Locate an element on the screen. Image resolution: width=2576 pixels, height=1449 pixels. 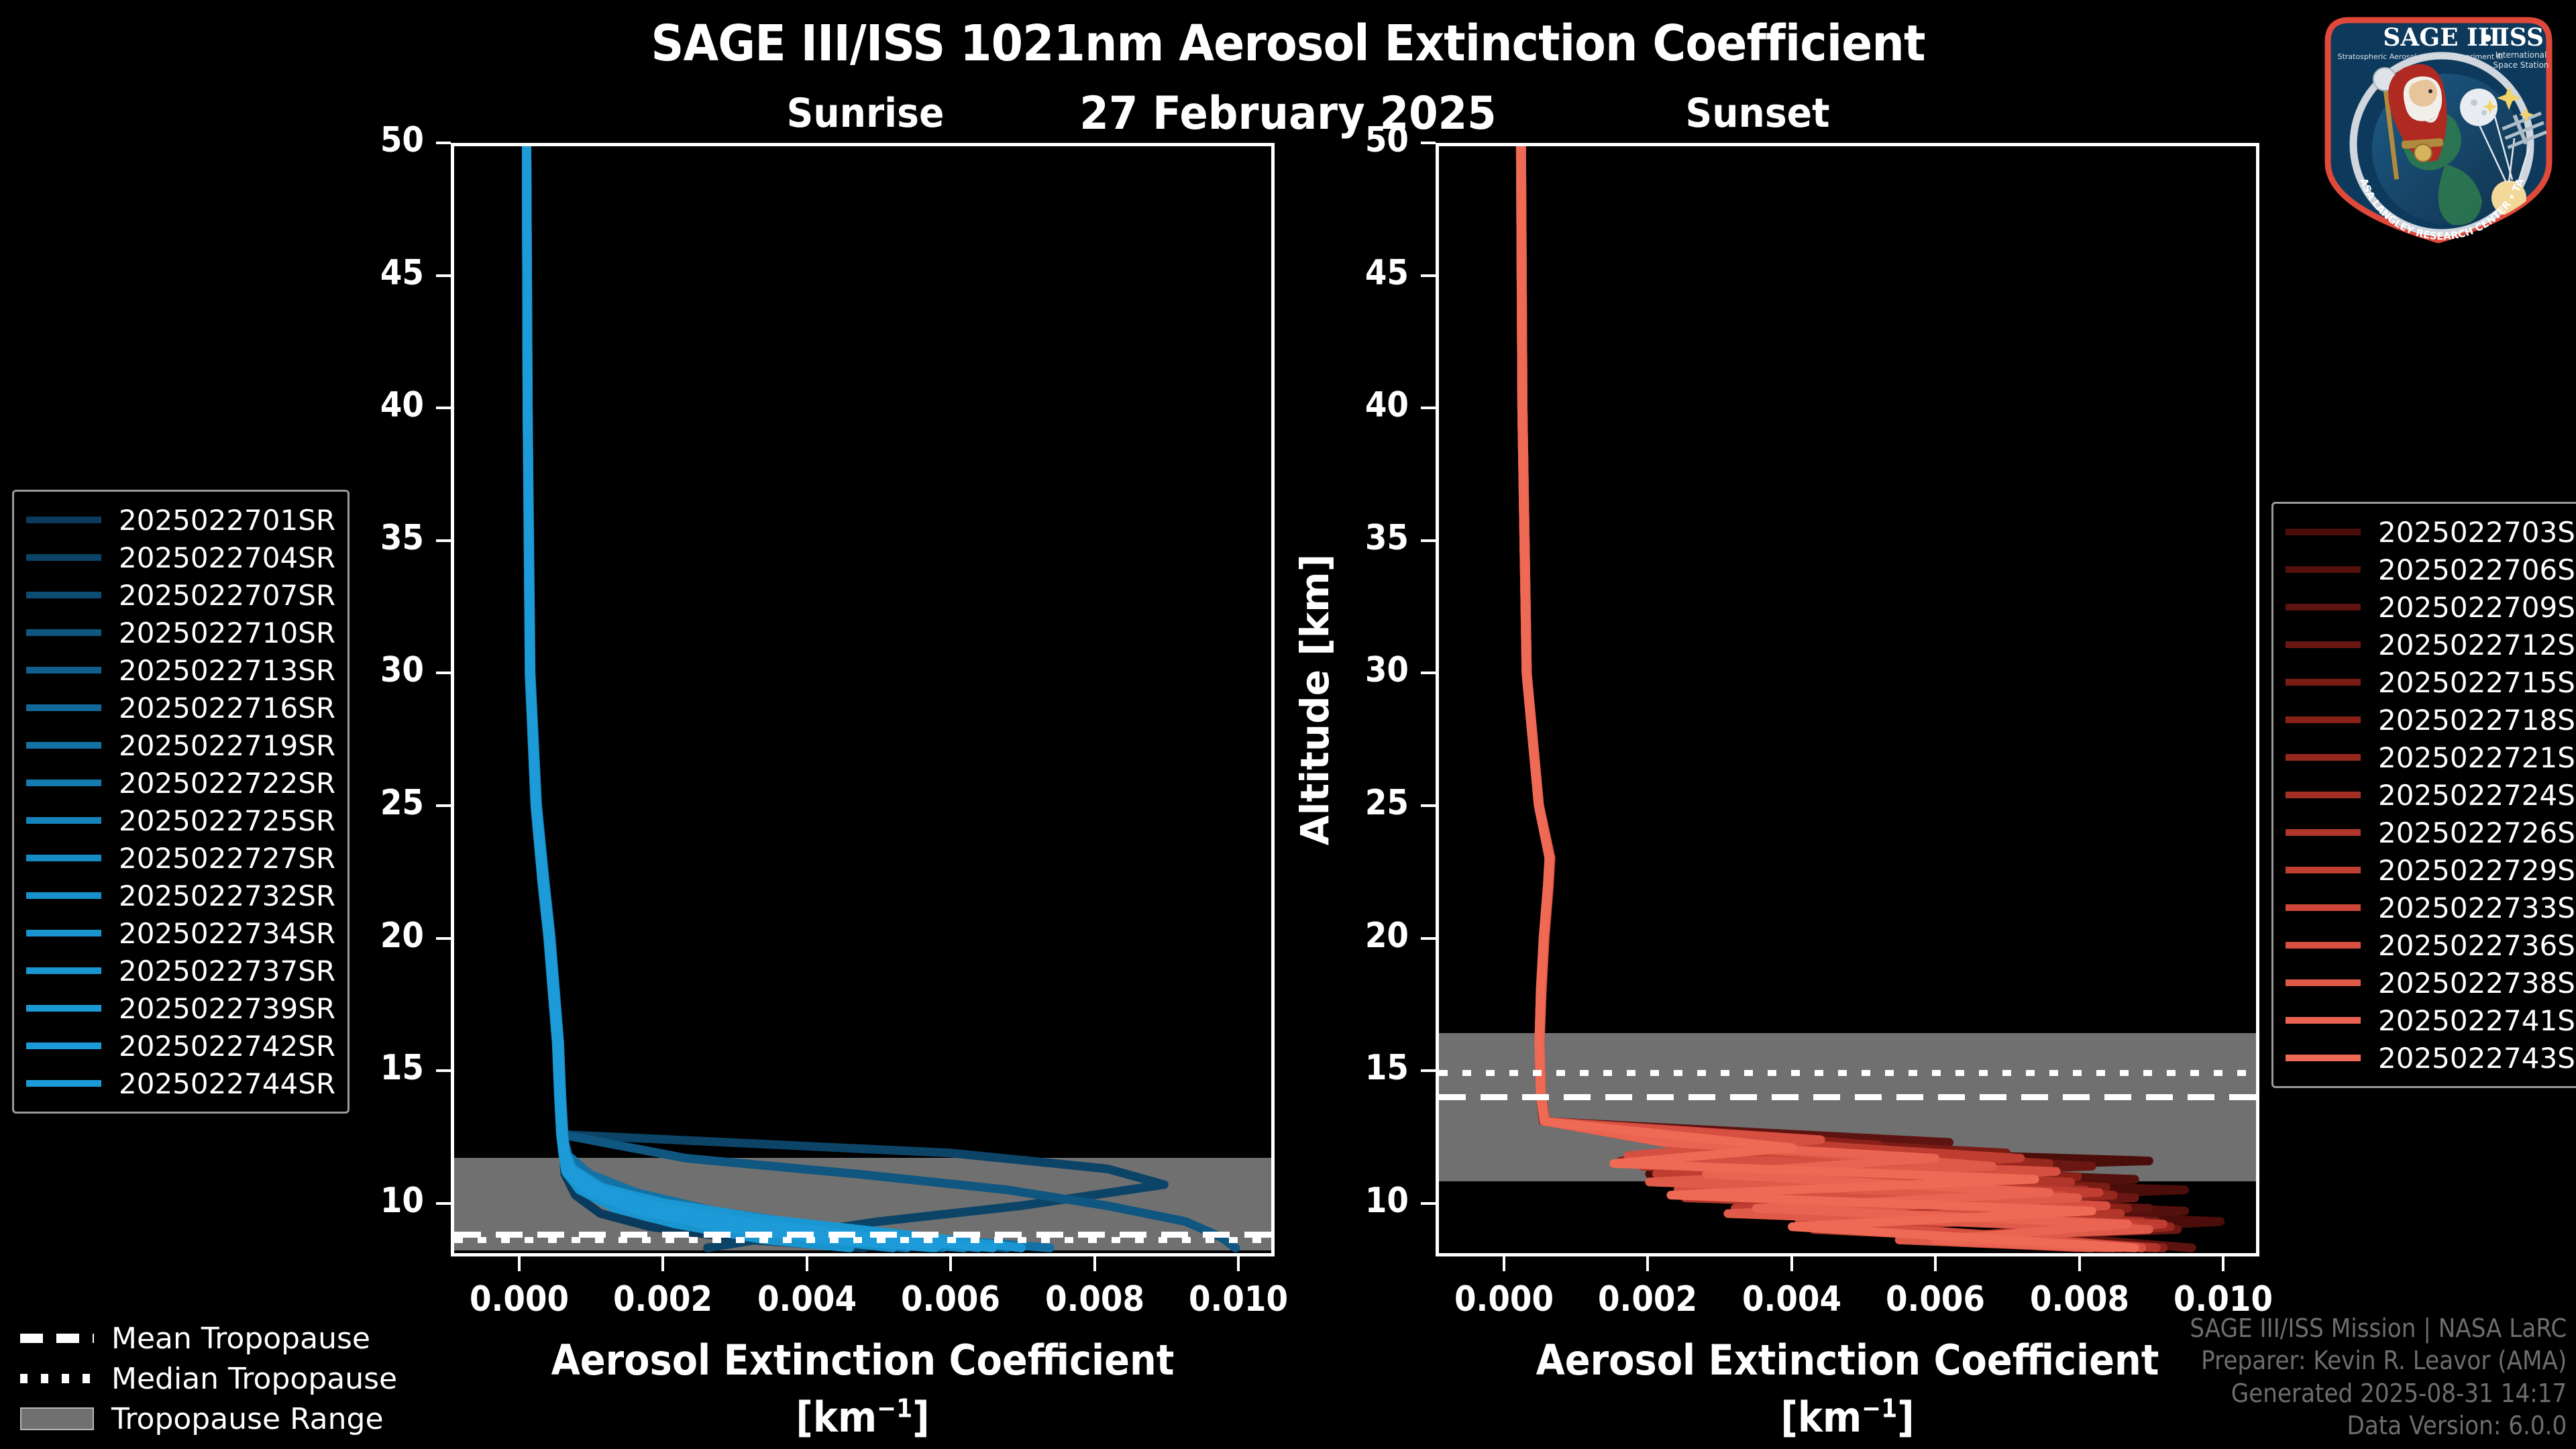
sunset-legend-item: 2025022724SS is located at coordinates (2431, 795).